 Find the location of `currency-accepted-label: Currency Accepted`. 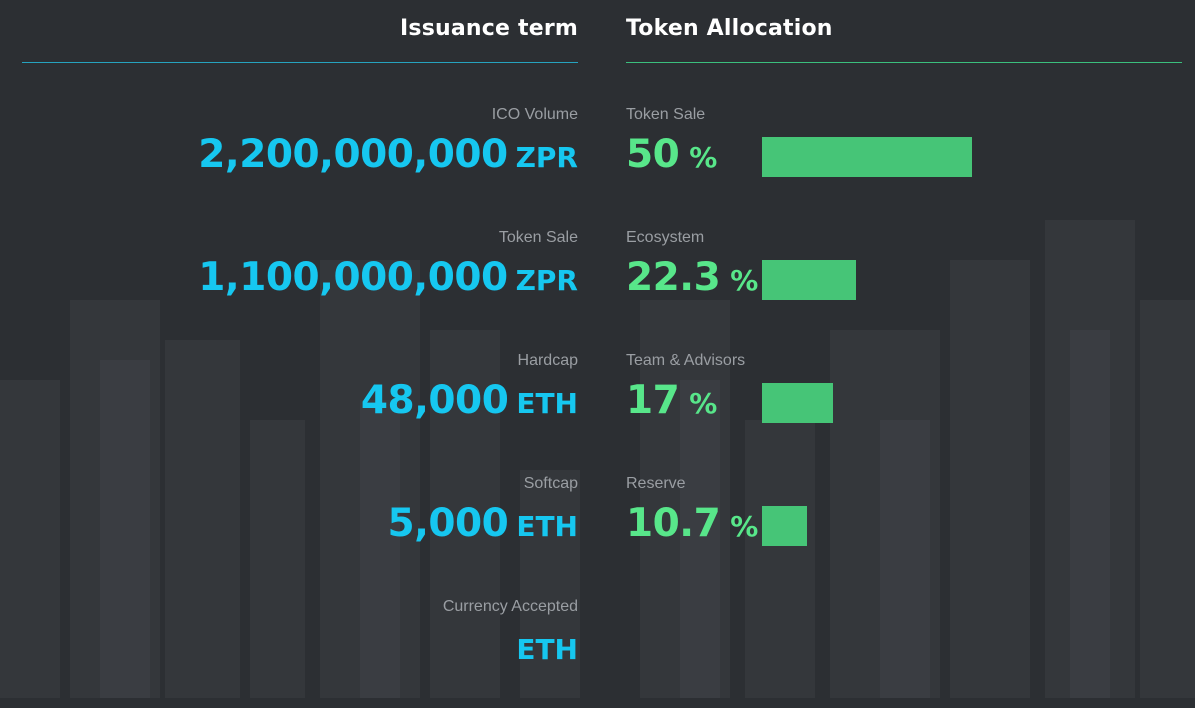

currency-accepted-label: Currency Accepted is located at coordinates (510, 606).